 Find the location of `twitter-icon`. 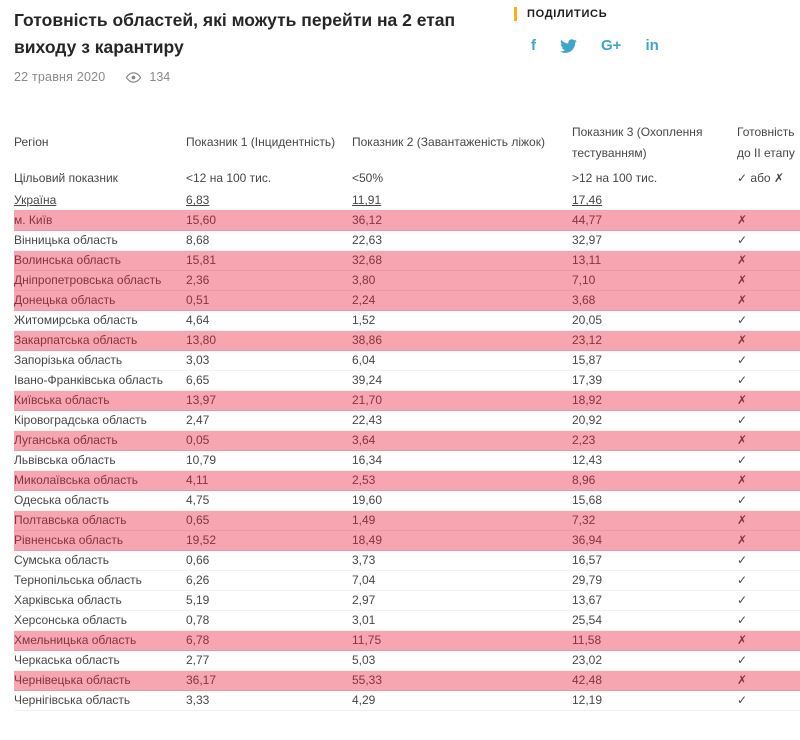

twitter-icon is located at coordinates (568, 45).